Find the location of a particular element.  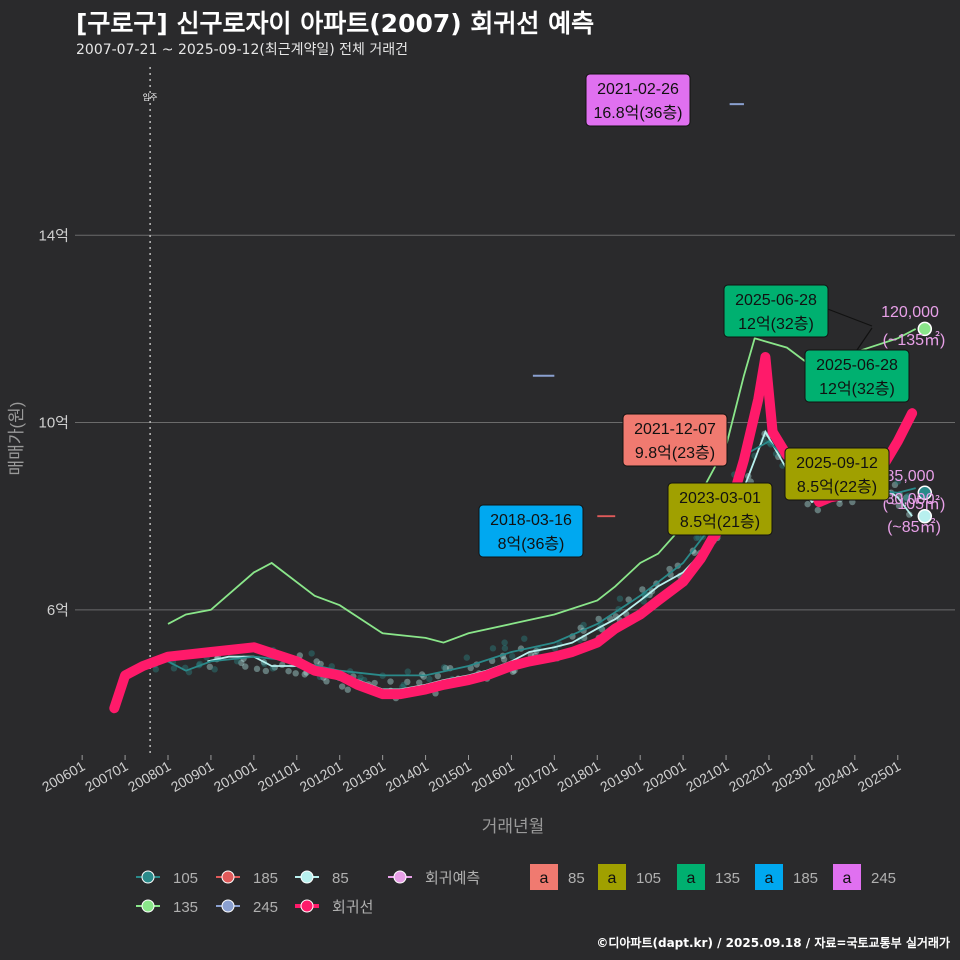

legend-item: 회귀예측 is located at coordinates (434, 878).